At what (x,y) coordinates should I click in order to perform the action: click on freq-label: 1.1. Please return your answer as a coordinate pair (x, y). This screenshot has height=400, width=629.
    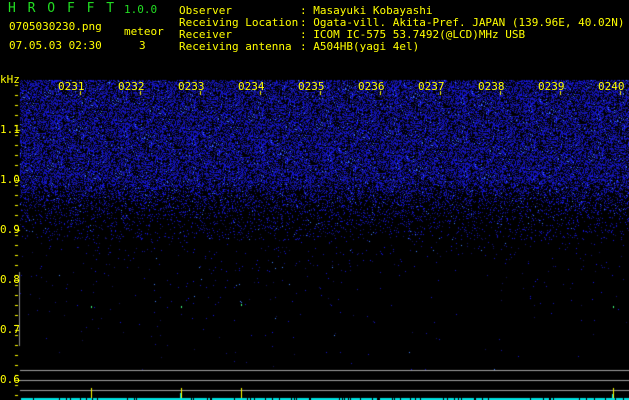
    Looking at the image, I should click on (10, 129).